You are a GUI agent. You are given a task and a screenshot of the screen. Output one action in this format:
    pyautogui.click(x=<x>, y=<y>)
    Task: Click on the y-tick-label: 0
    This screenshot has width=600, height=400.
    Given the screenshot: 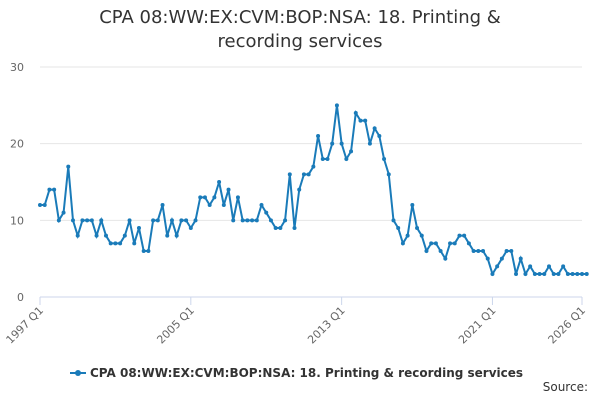 What is the action you would take?
    pyautogui.click(x=20, y=297)
    